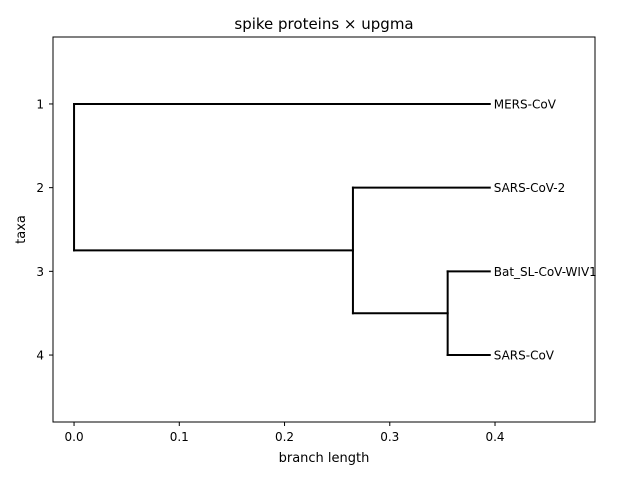  Describe the element at coordinates (524, 356) in the screenshot. I see `leaf-label: SARS-CoV` at that location.